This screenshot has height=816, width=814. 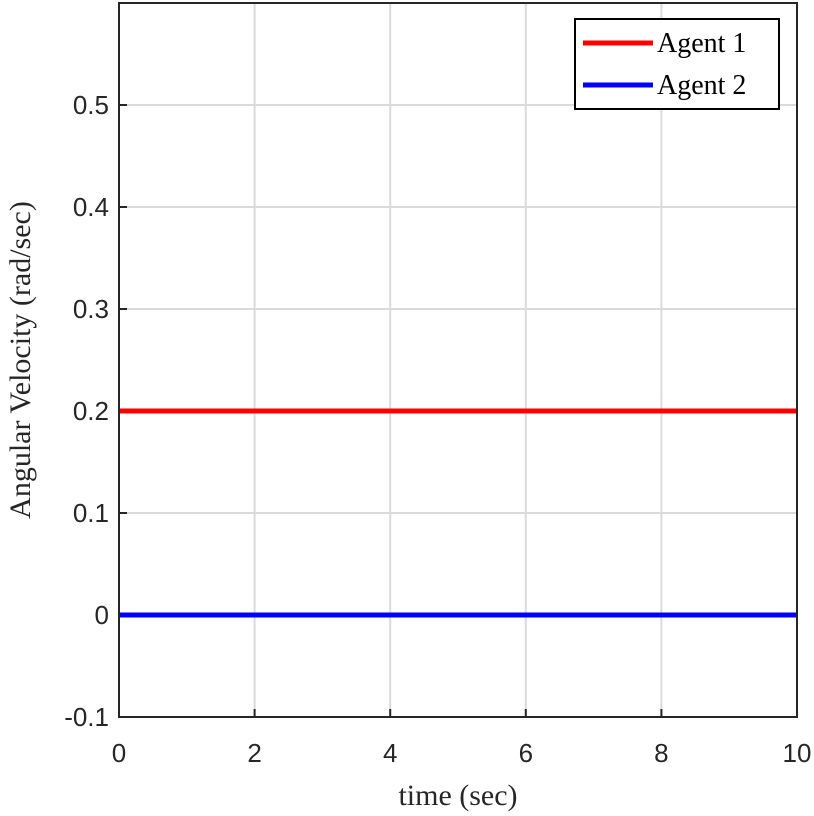 What do you see at coordinates (701, 85) in the screenshot?
I see `legend-label: Agent 2` at bounding box center [701, 85].